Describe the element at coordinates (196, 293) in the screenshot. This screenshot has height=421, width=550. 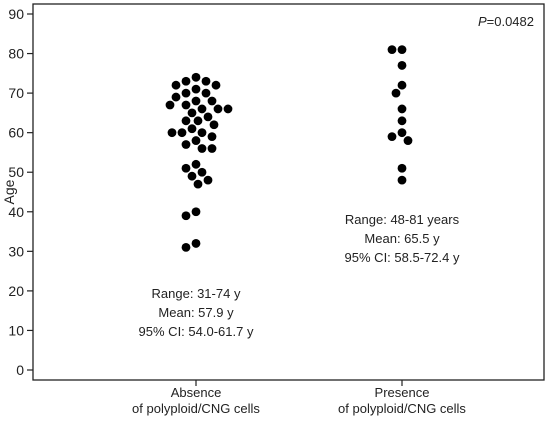
I see `stats-line: Range: 31-74 y` at that location.